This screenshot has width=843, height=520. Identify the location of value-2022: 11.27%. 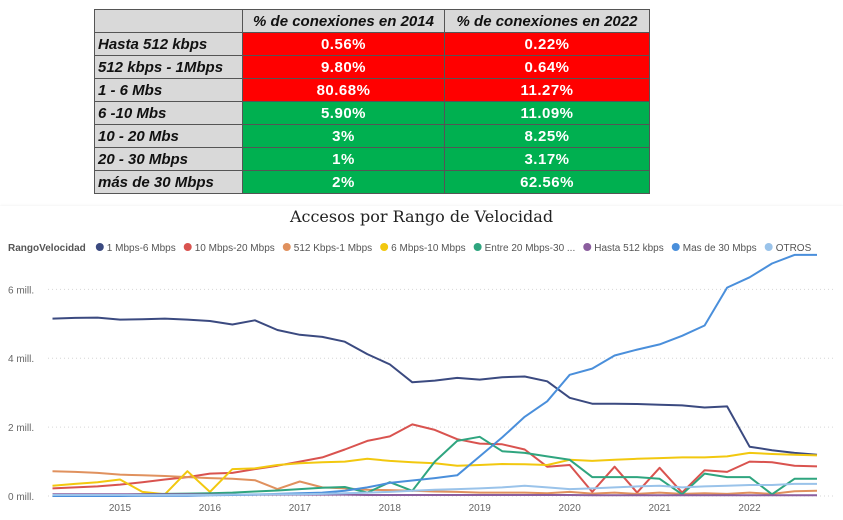
(547, 90).